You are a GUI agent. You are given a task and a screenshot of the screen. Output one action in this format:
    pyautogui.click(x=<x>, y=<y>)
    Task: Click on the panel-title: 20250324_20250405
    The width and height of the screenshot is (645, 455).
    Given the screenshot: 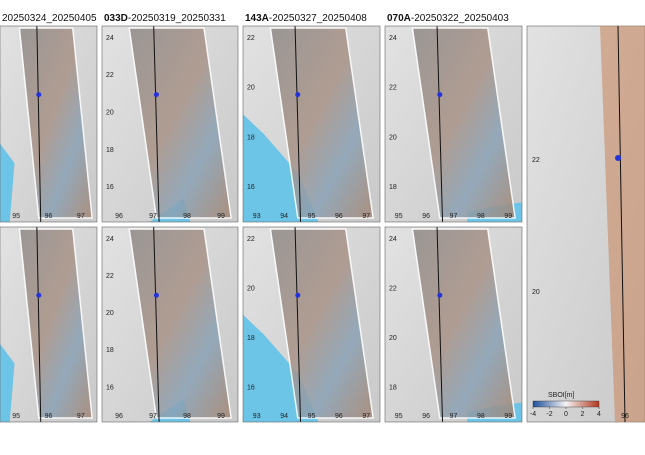 What is the action you would take?
    pyautogui.click(x=49, y=18)
    